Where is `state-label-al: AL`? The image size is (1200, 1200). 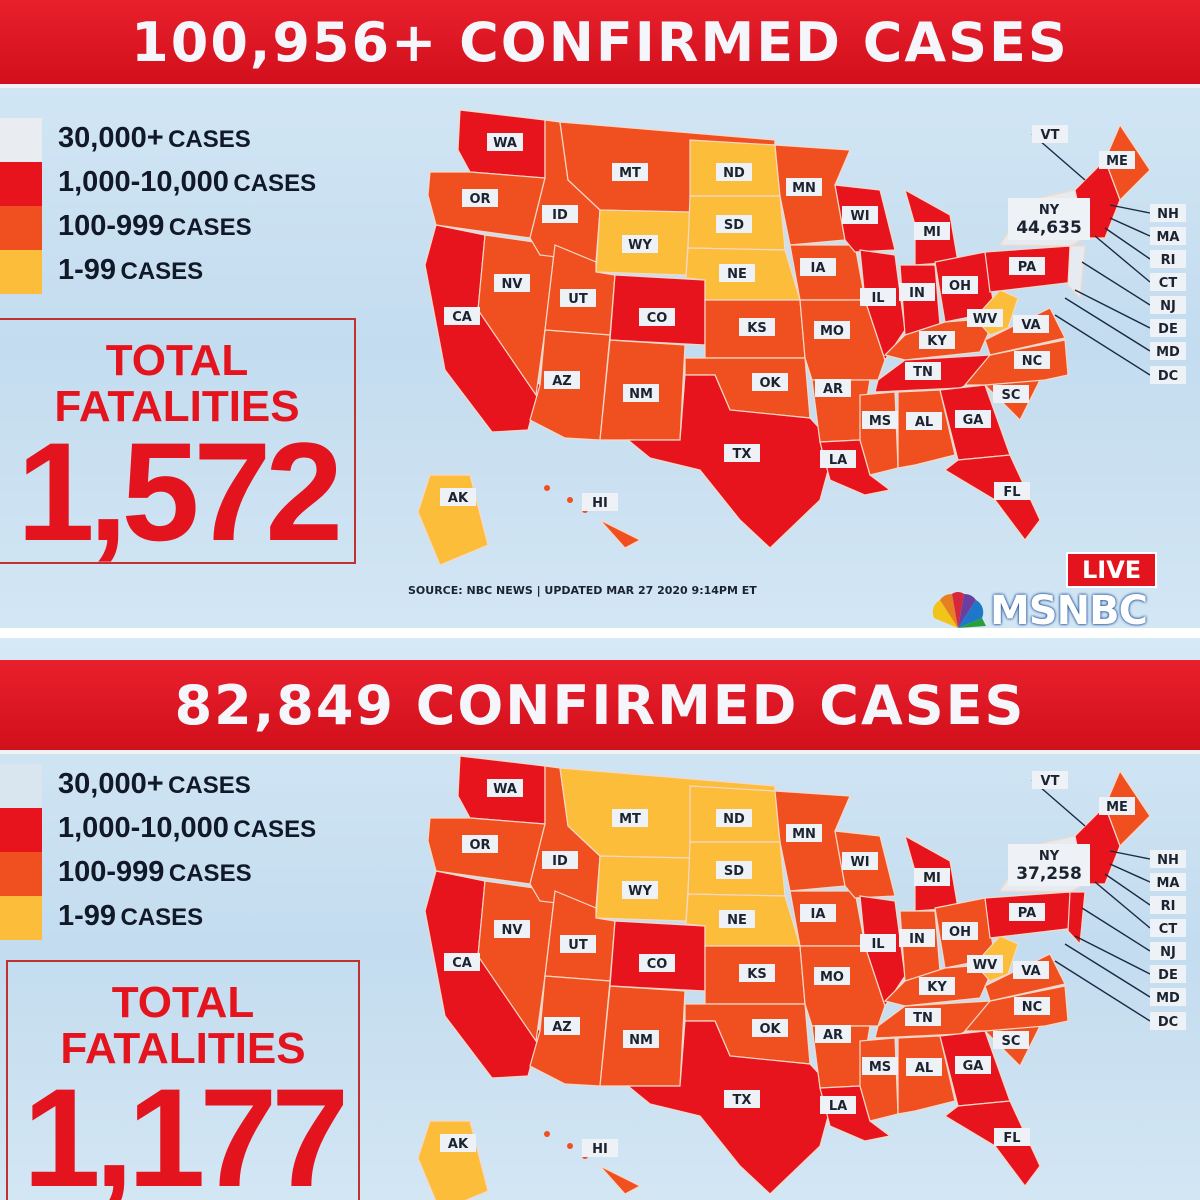 state-label-al: AL is located at coordinates (924, 421).